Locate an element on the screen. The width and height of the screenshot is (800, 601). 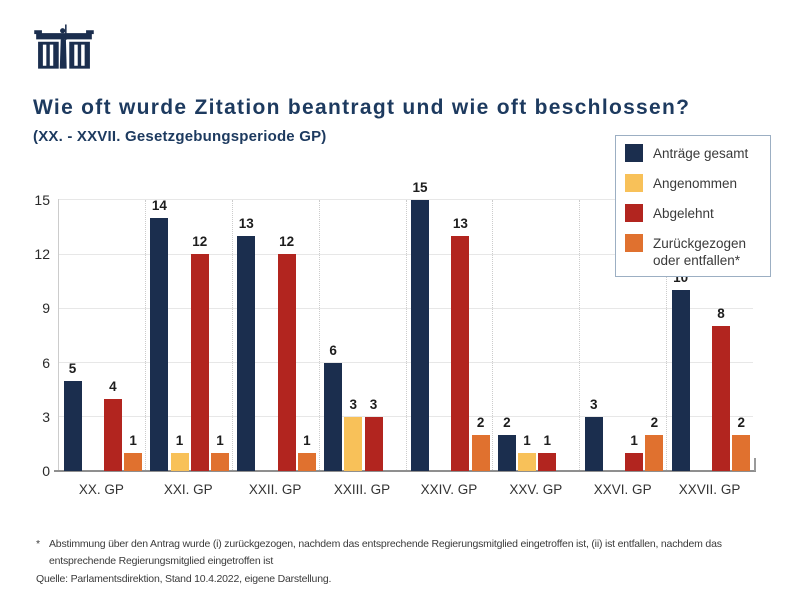
legend-label: Angenommen is located at coordinates (695, 183).